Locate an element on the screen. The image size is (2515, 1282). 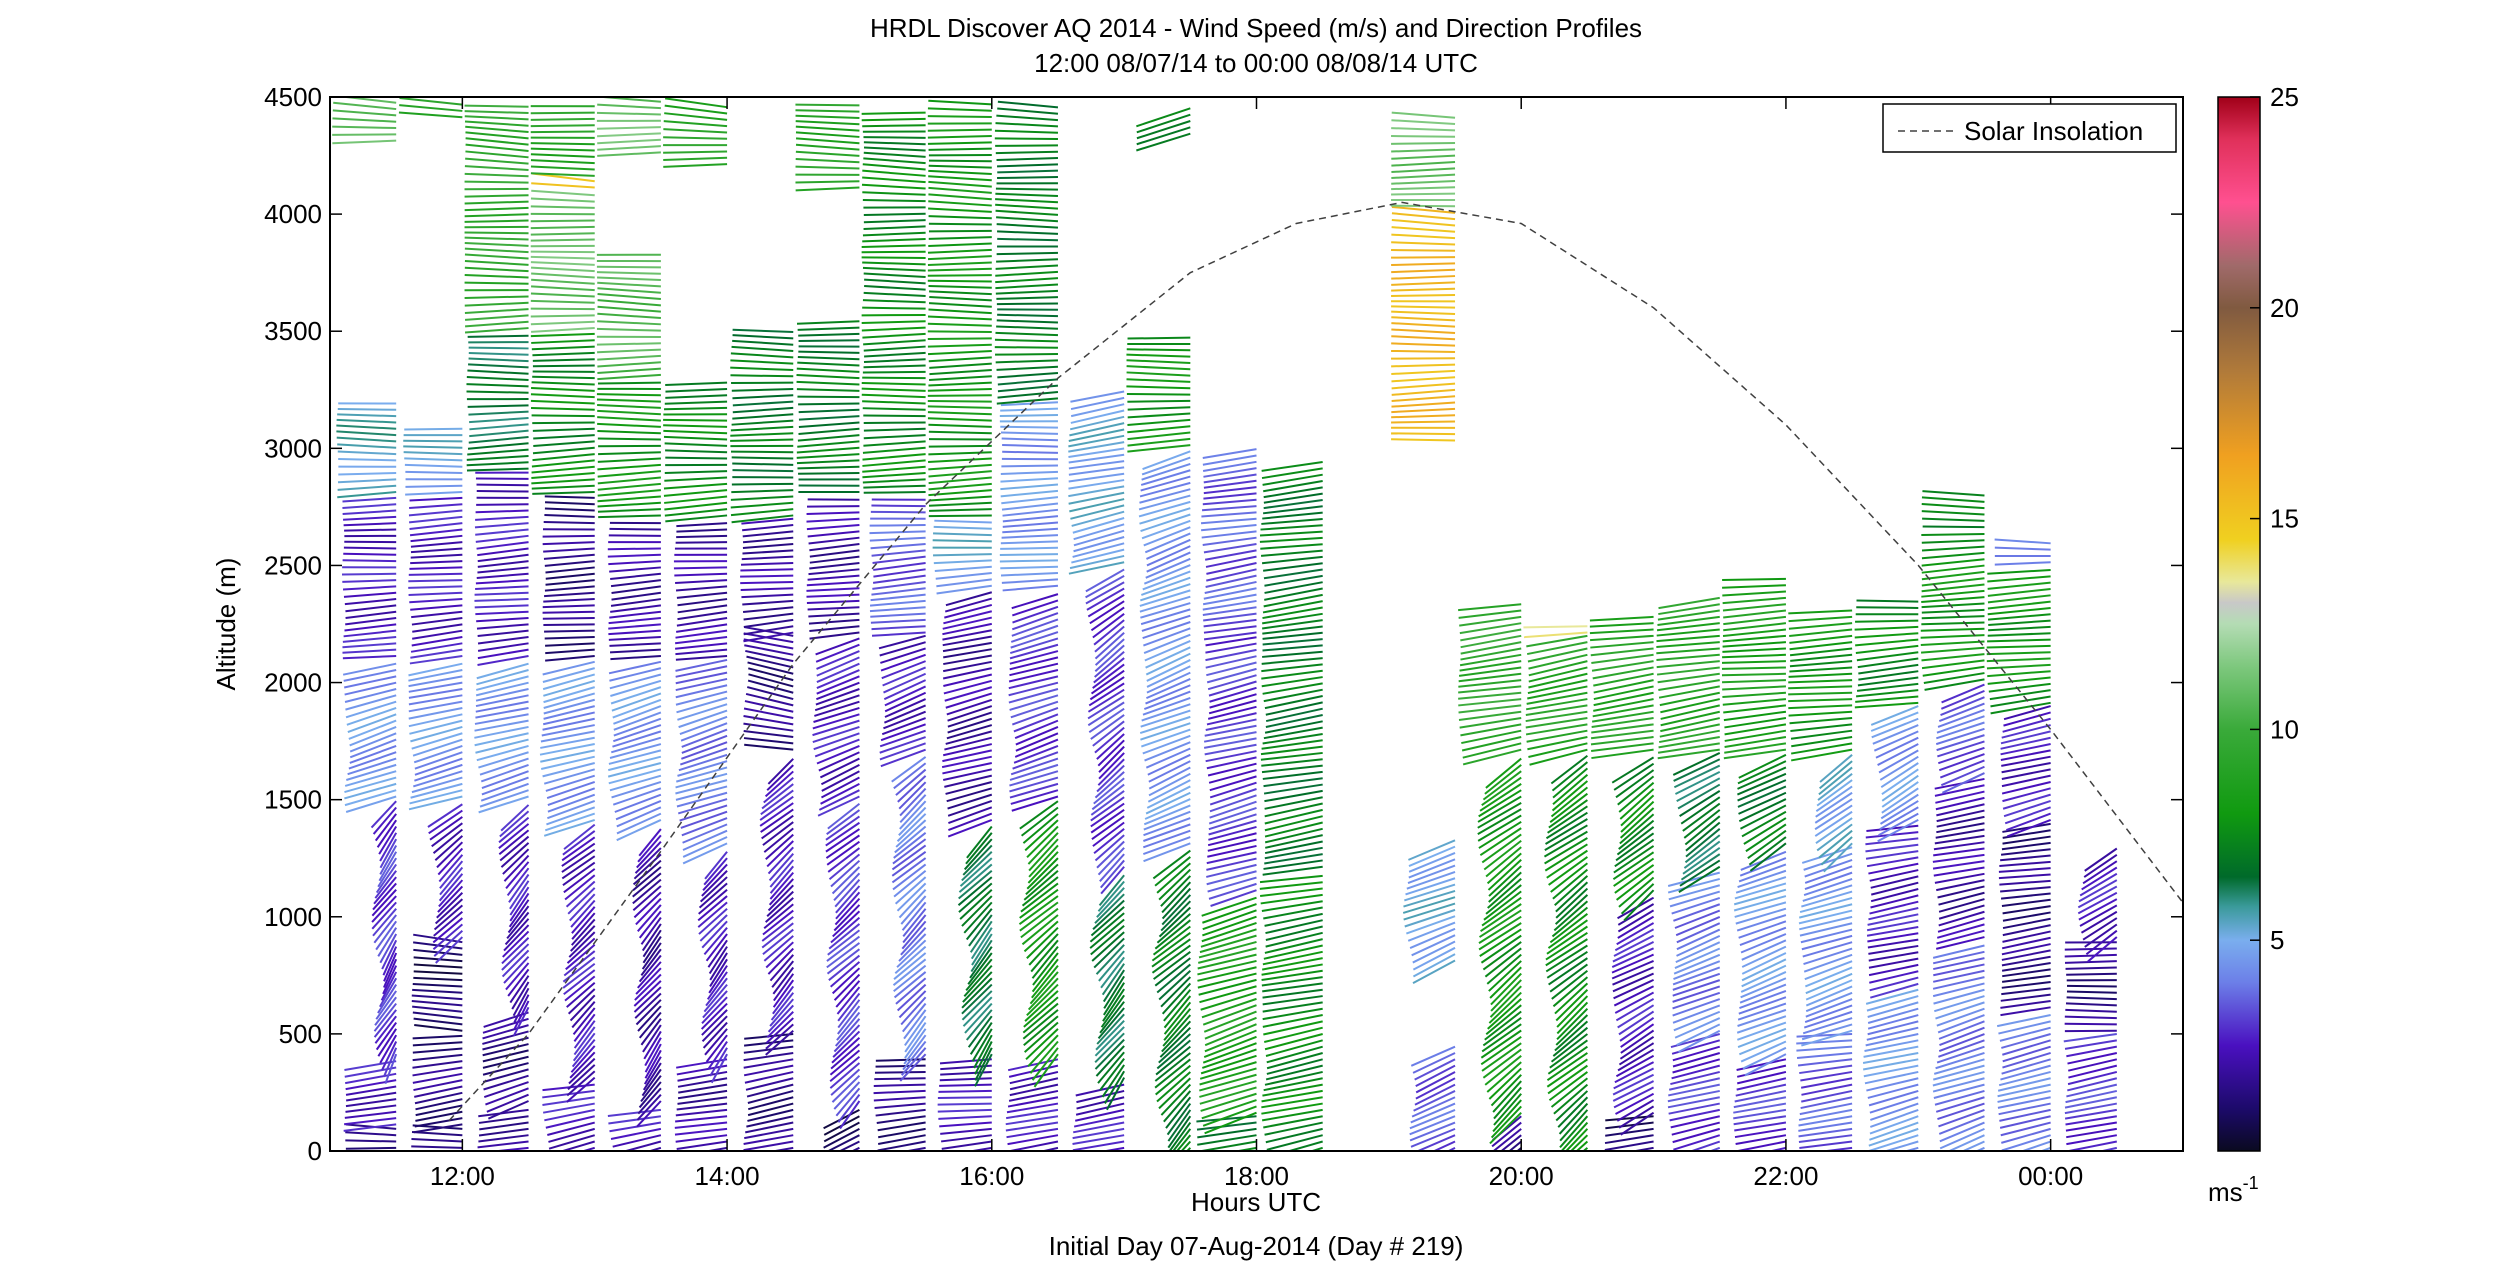
colorbar-unit-base: ms is located at coordinates (2225, 1192).